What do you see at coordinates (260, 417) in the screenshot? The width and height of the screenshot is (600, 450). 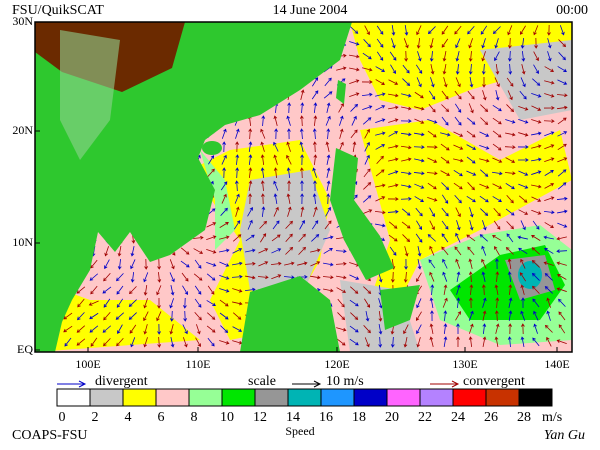 I see `colorbar-label: 12` at bounding box center [260, 417].